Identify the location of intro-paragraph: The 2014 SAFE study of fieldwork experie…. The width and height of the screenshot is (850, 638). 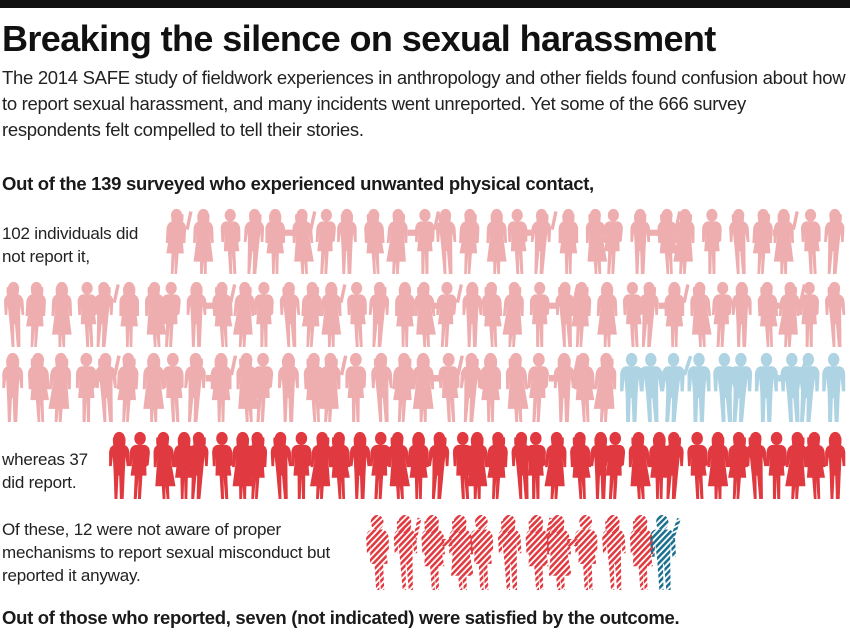
(424, 103).